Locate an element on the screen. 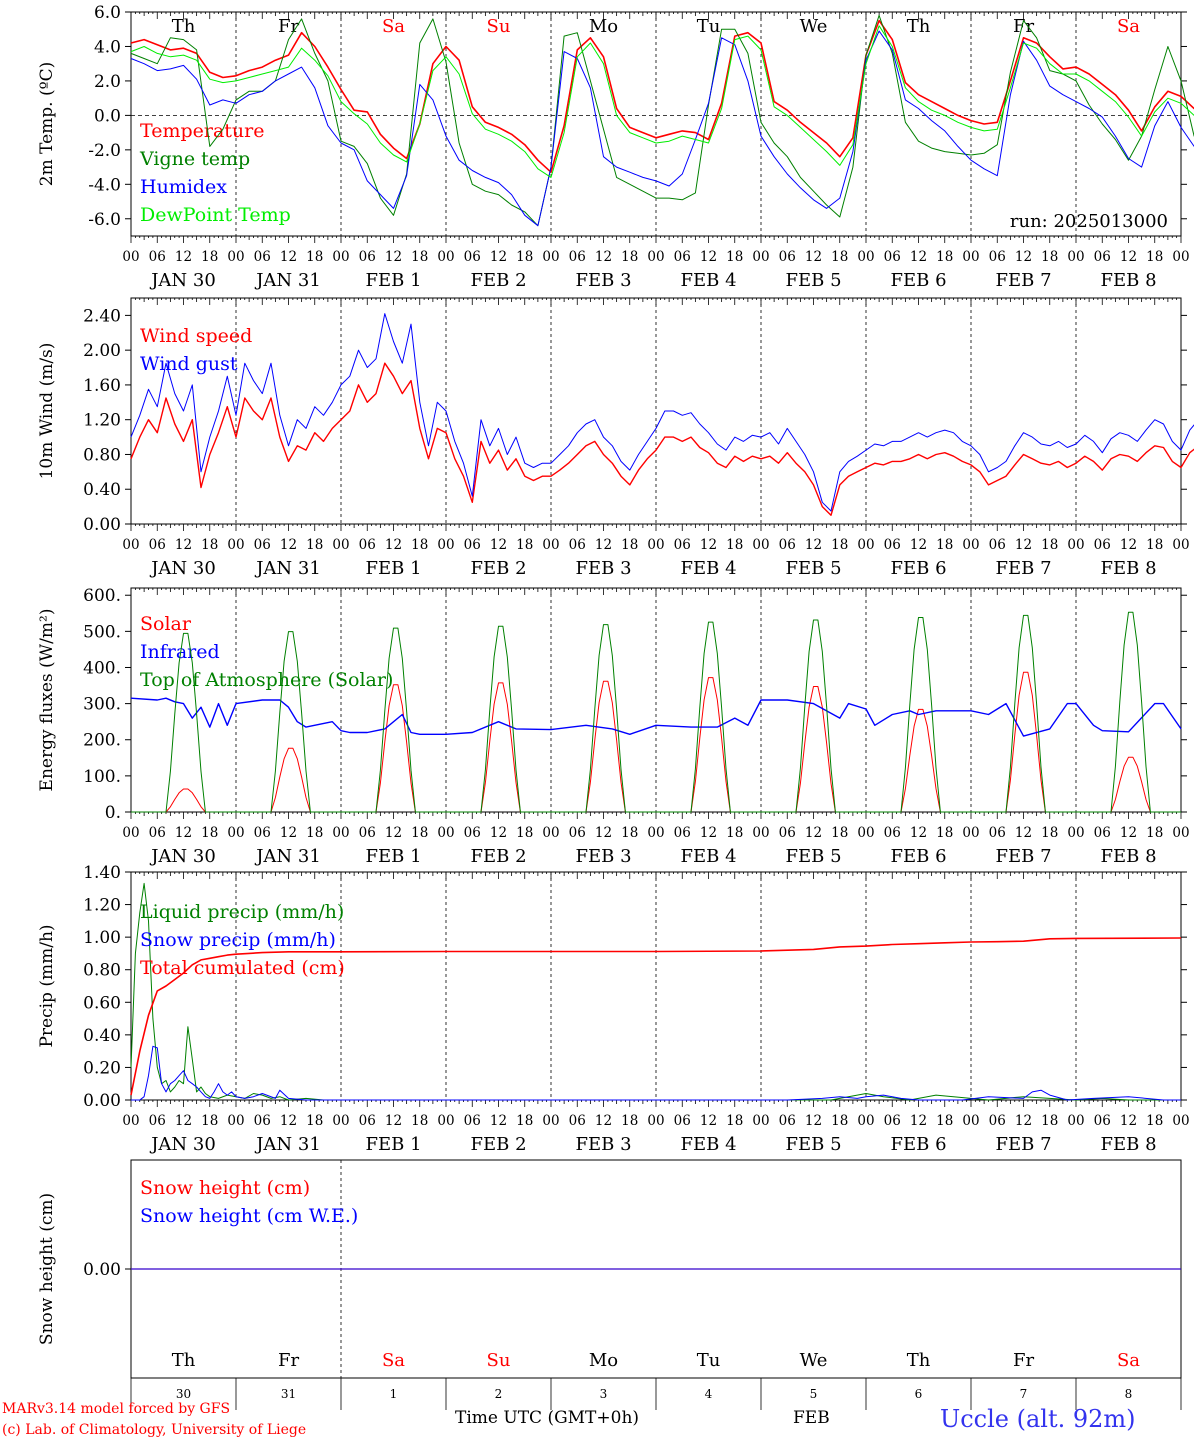  date-label: FEB 5 is located at coordinates (813, 1144).